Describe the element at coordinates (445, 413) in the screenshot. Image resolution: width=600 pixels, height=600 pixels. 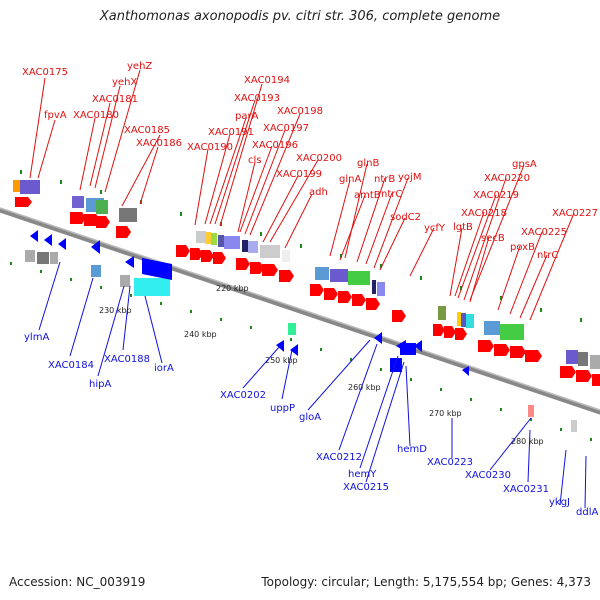
I see `scale-tick-270: 270 kbp` at that location.